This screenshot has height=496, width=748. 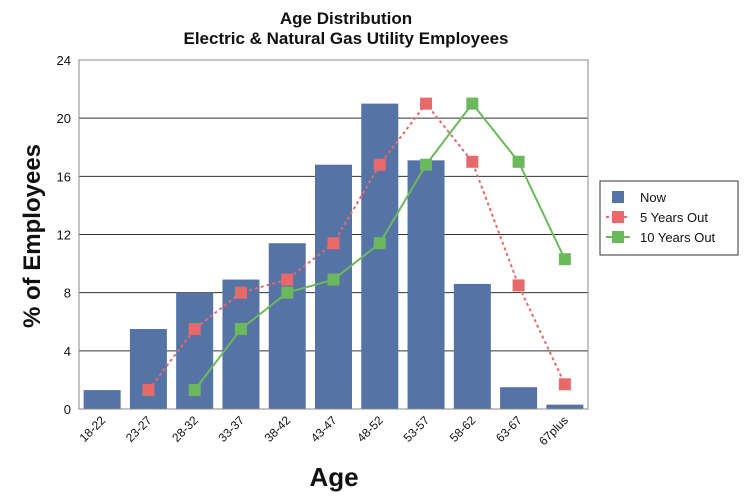 What do you see at coordinates (370, 429) in the screenshot?
I see `x-tick-48-52: 48-52` at bounding box center [370, 429].